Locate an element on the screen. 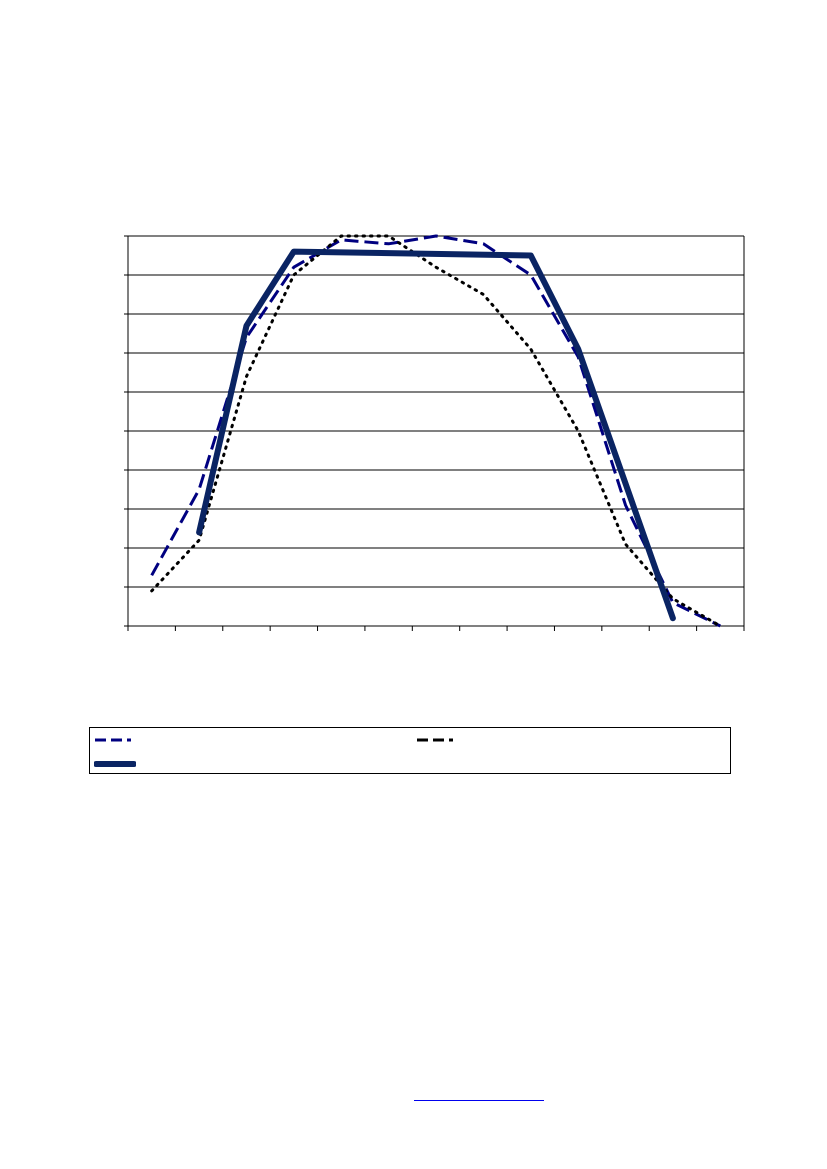  legend-swatch-solid is located at coordinates (115, 764).